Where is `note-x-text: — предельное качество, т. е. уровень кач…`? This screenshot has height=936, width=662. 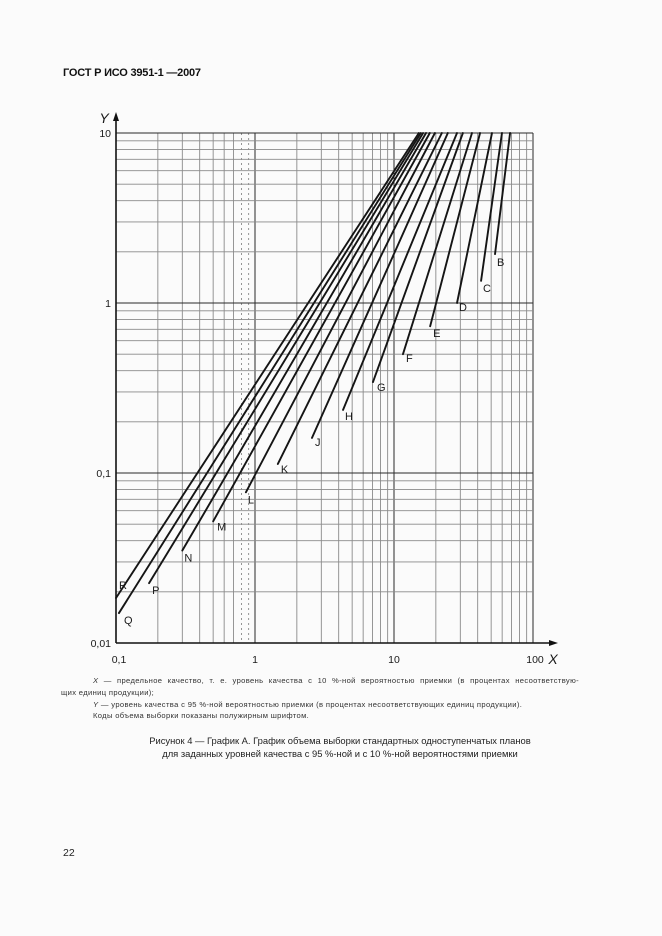
note-x-text: — предельное качество, т. е. уровень кач… is located at coordinates (338, 680).